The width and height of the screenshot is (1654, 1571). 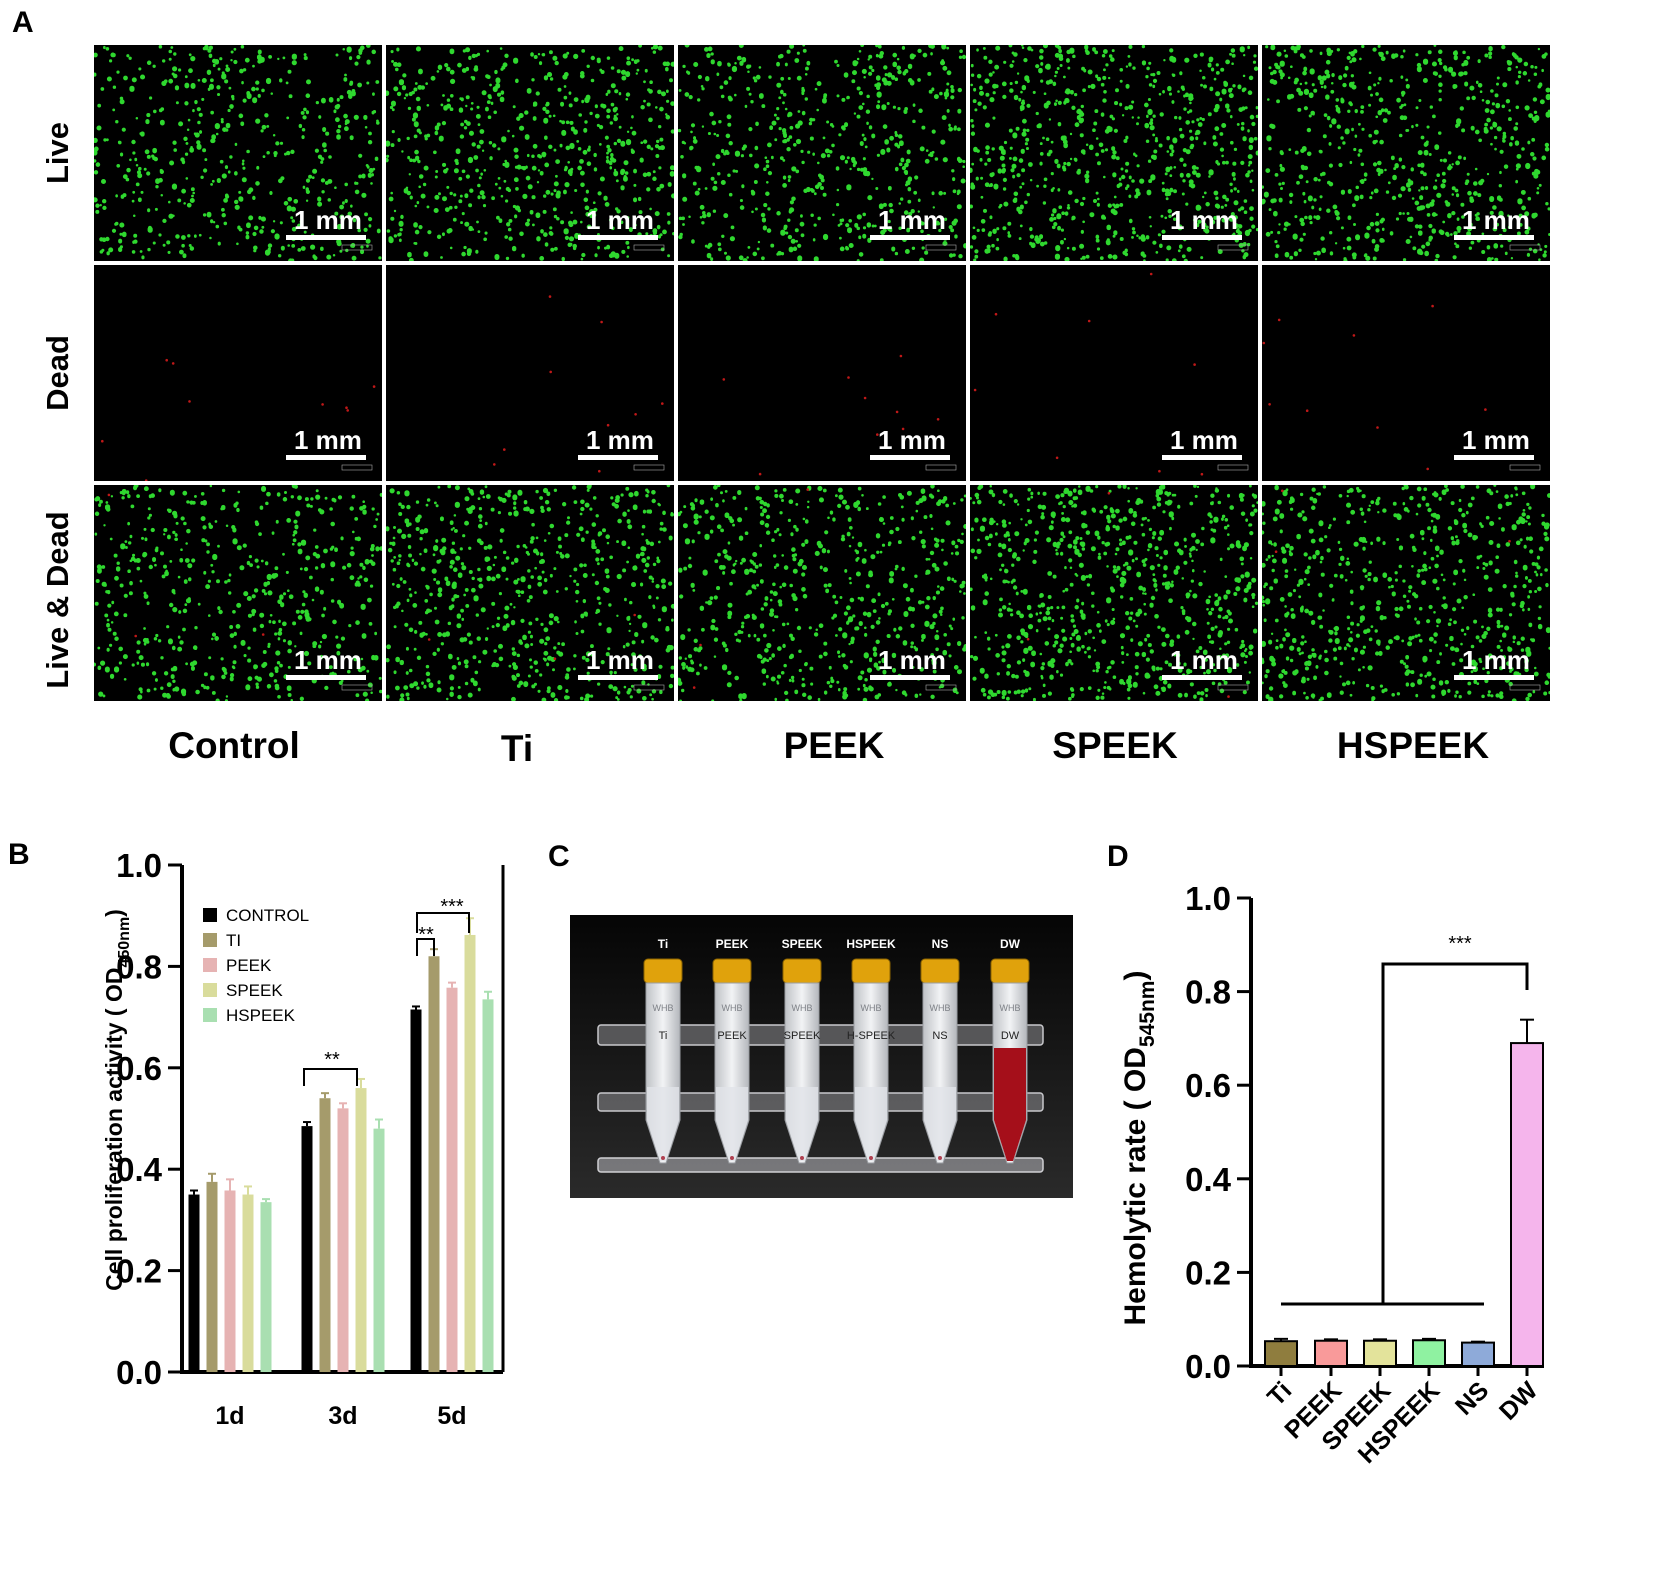 I want to click on column-label-hspeek: HSPEEK, so click(x=1413, y=745).